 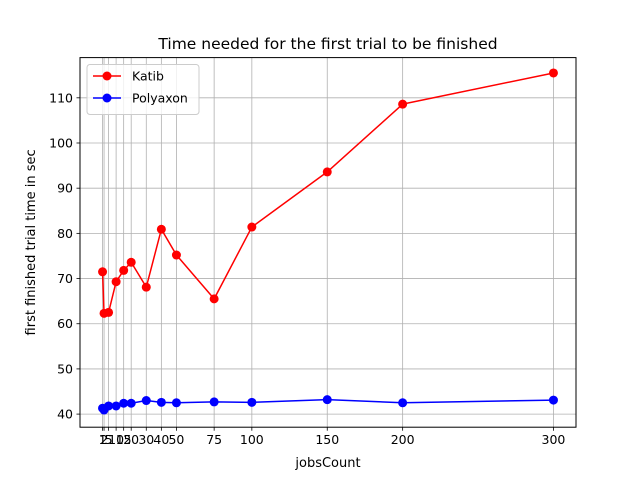 I want to click on y-tick-label: 90, so click(x=65, y=188).